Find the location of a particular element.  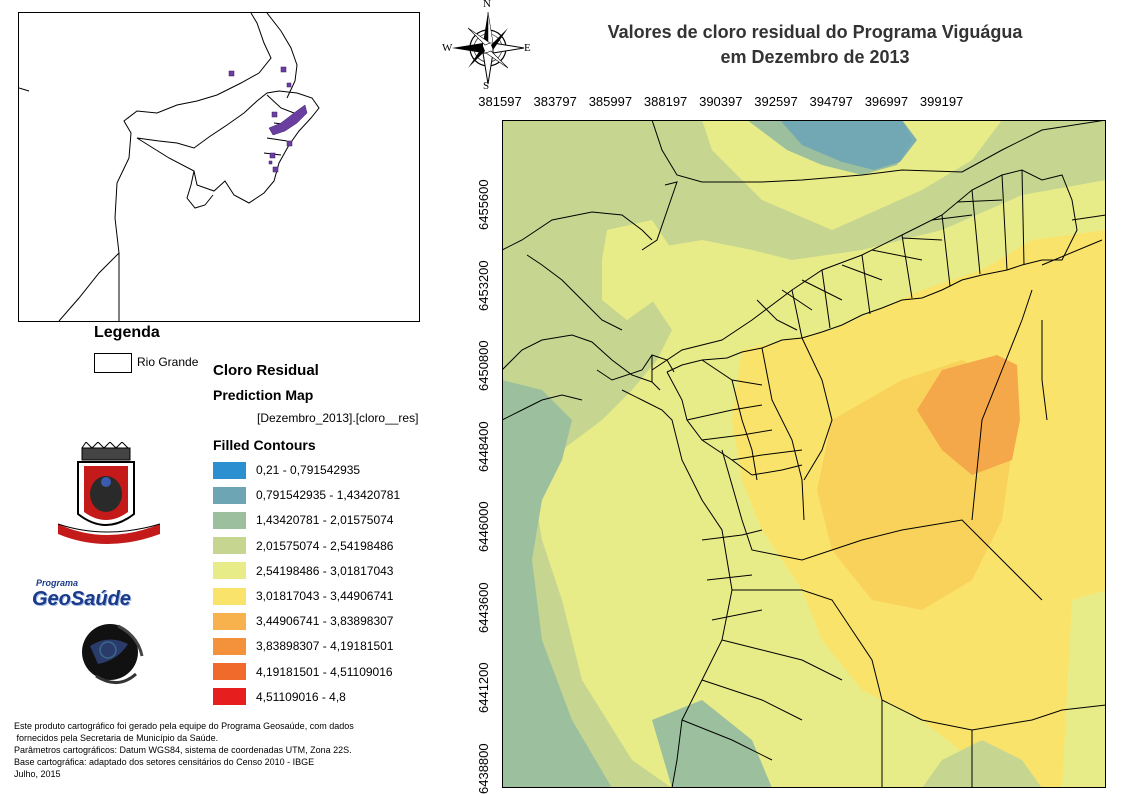

y-tick-label: 6441200 is located at coordinates (483, 687).